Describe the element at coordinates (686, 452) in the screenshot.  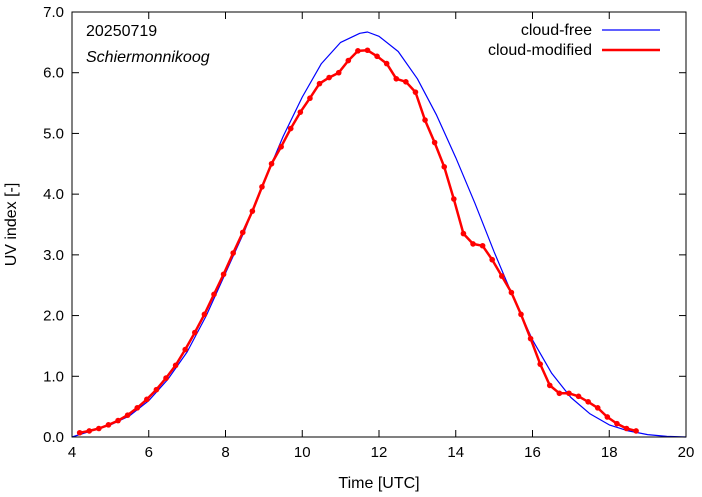
I see `x-tick-label: 20` at that location.